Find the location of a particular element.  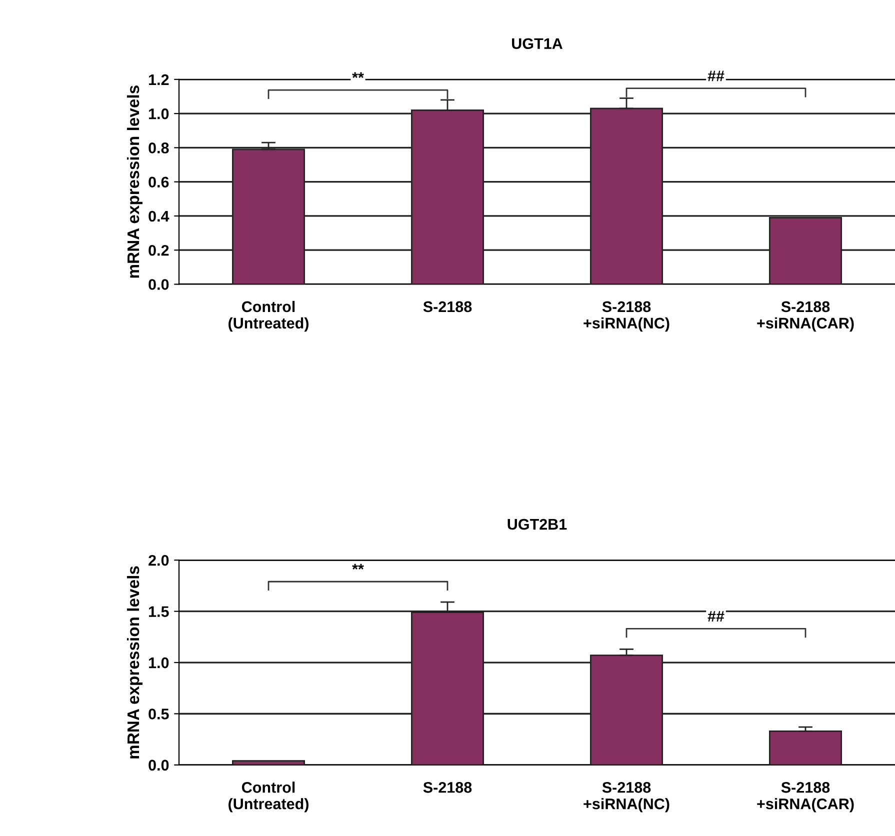

y-tick-label: 2.0 is located at coordinates (158, 560).